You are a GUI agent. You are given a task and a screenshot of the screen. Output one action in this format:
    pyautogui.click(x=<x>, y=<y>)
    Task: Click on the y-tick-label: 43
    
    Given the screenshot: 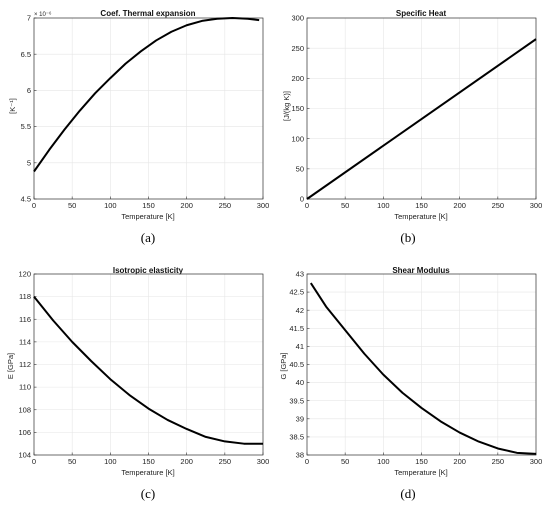 What is the action you would take?
    pyautogui.click(x=300, y=274)
    